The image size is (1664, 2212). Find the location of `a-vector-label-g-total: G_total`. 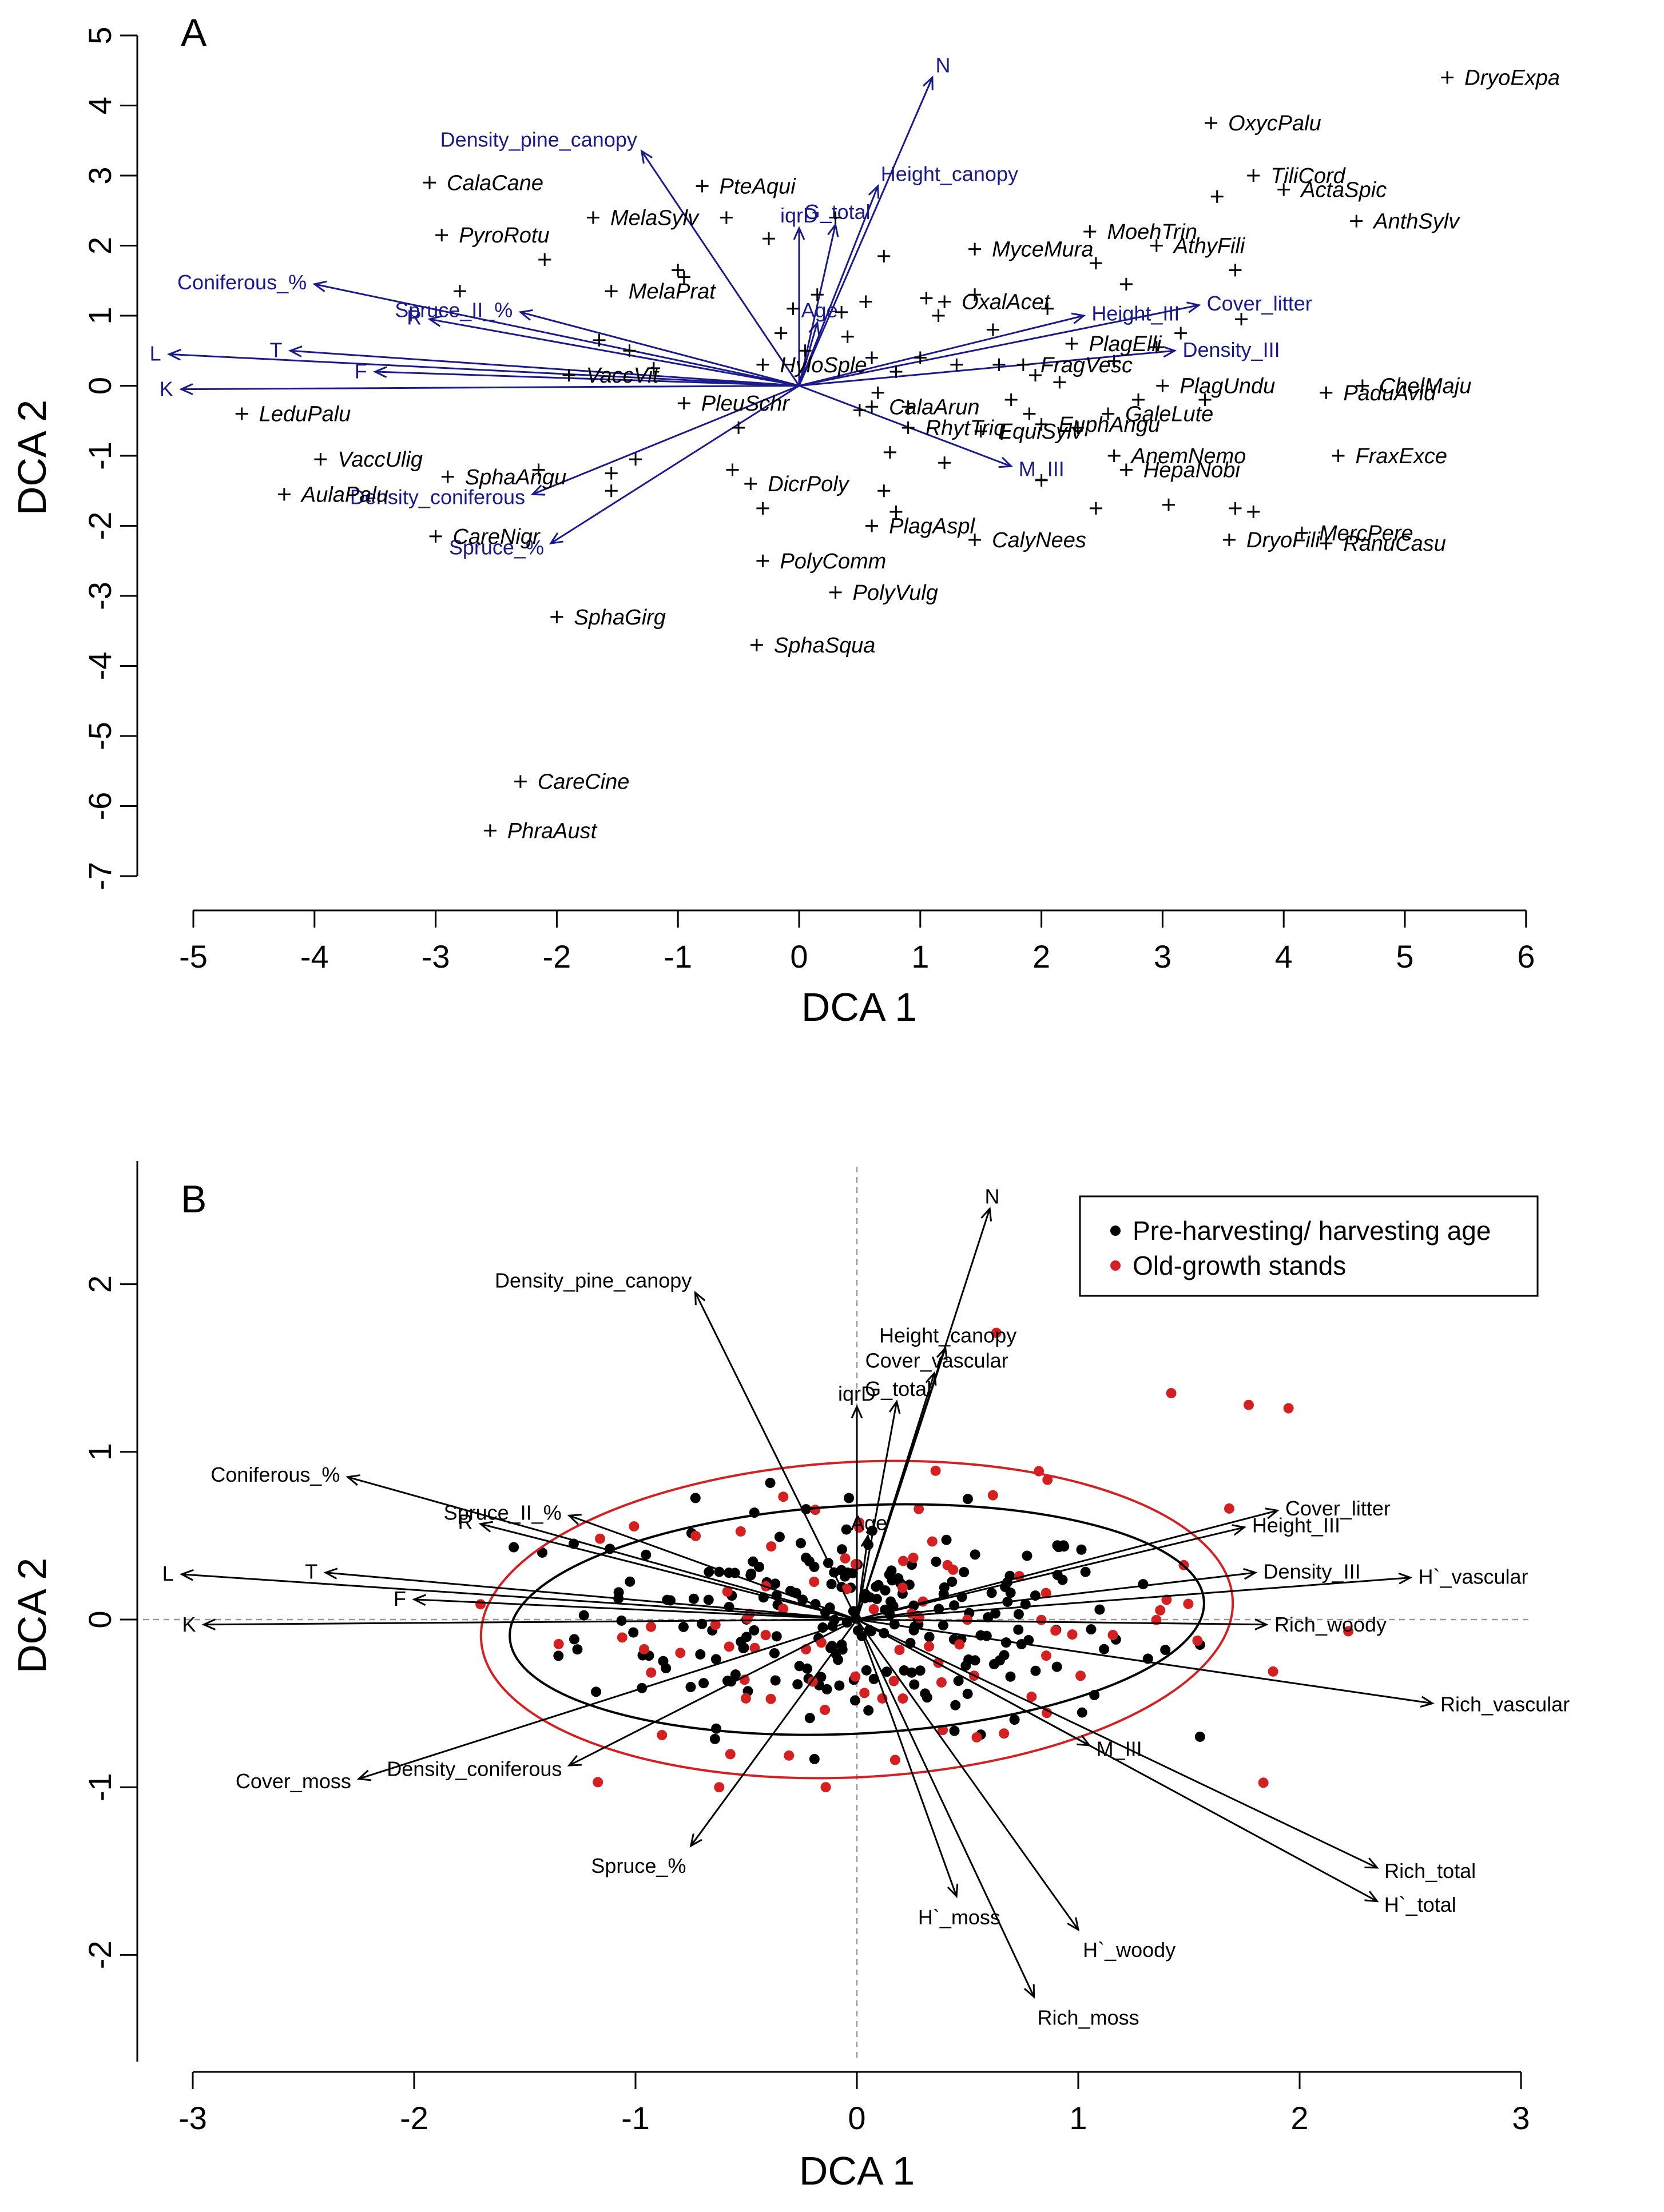

a-vector-label-g-total: G_total is located at coordinates (837, 212).